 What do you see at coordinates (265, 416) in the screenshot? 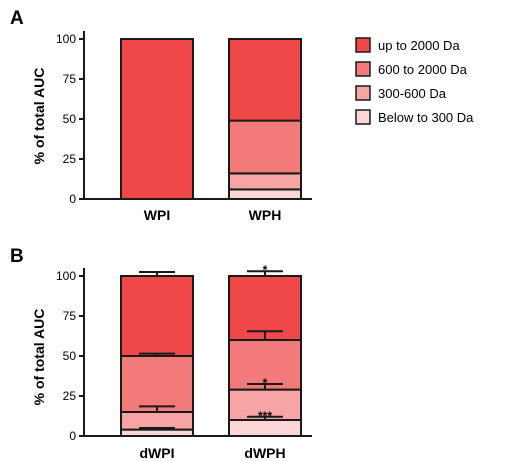
I see `significance-label: ***` at bounding box center [265, 416].